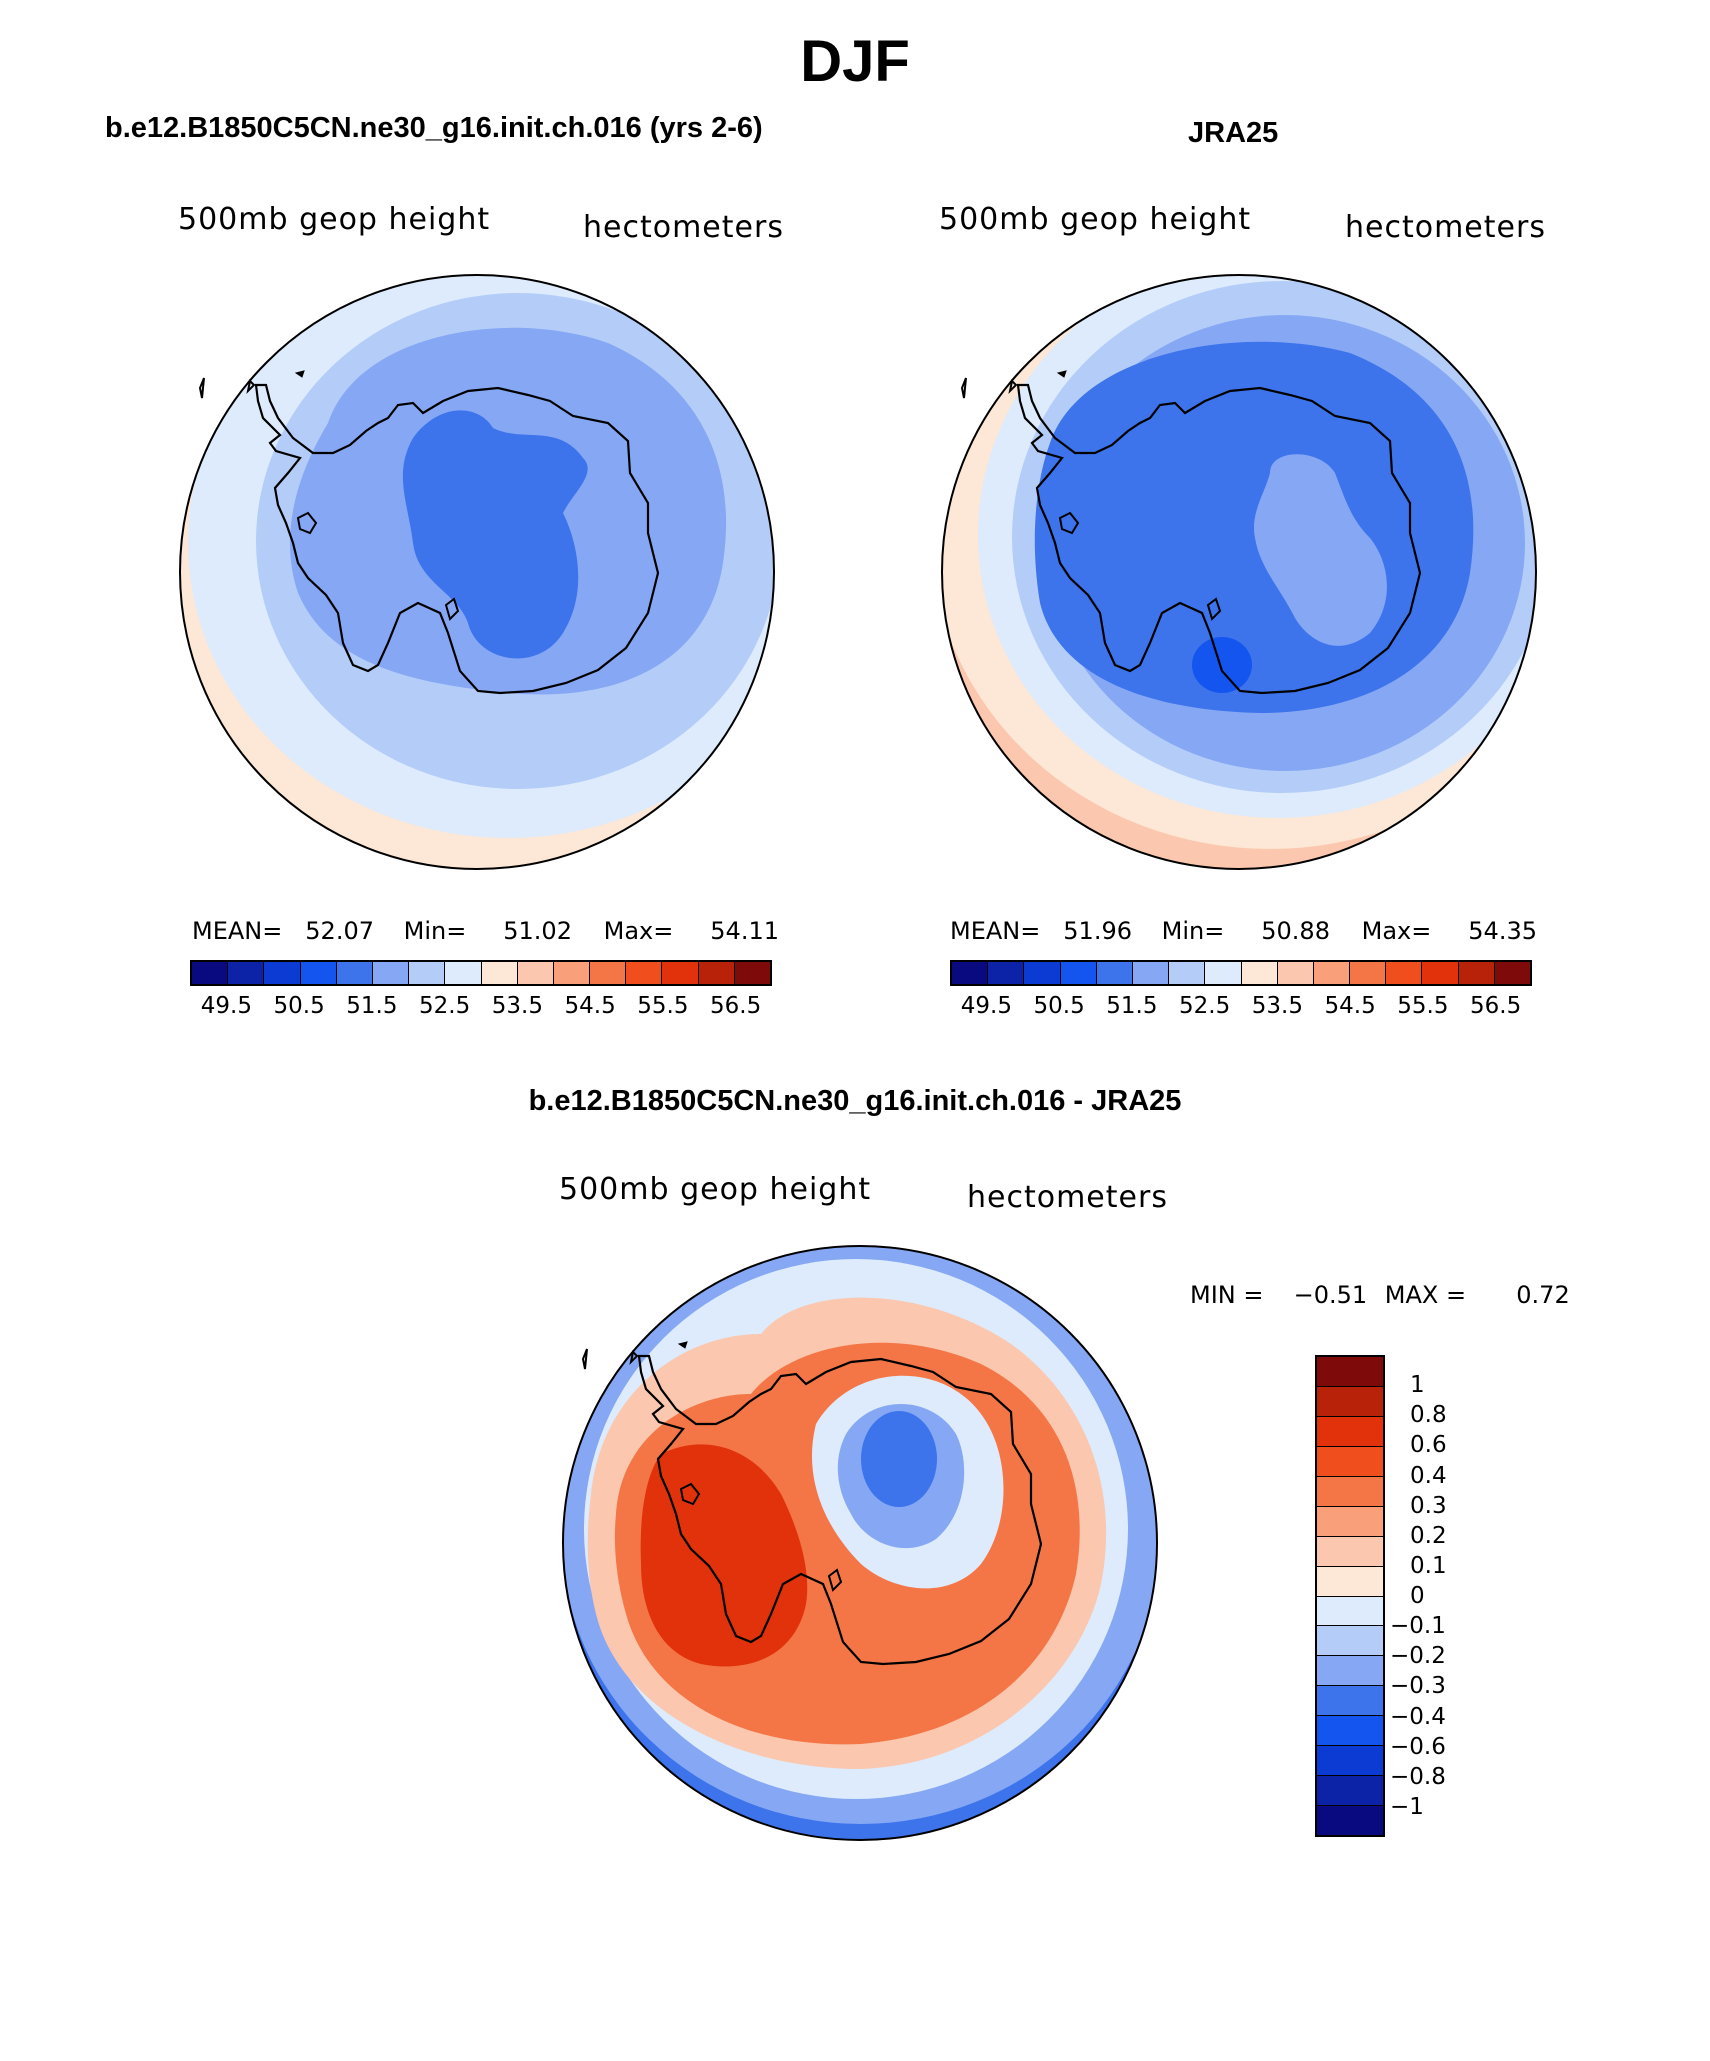  Describe the element at coordinates (339, 931) in the screenshot. I see `model-mean-value: 52.07` at that location.